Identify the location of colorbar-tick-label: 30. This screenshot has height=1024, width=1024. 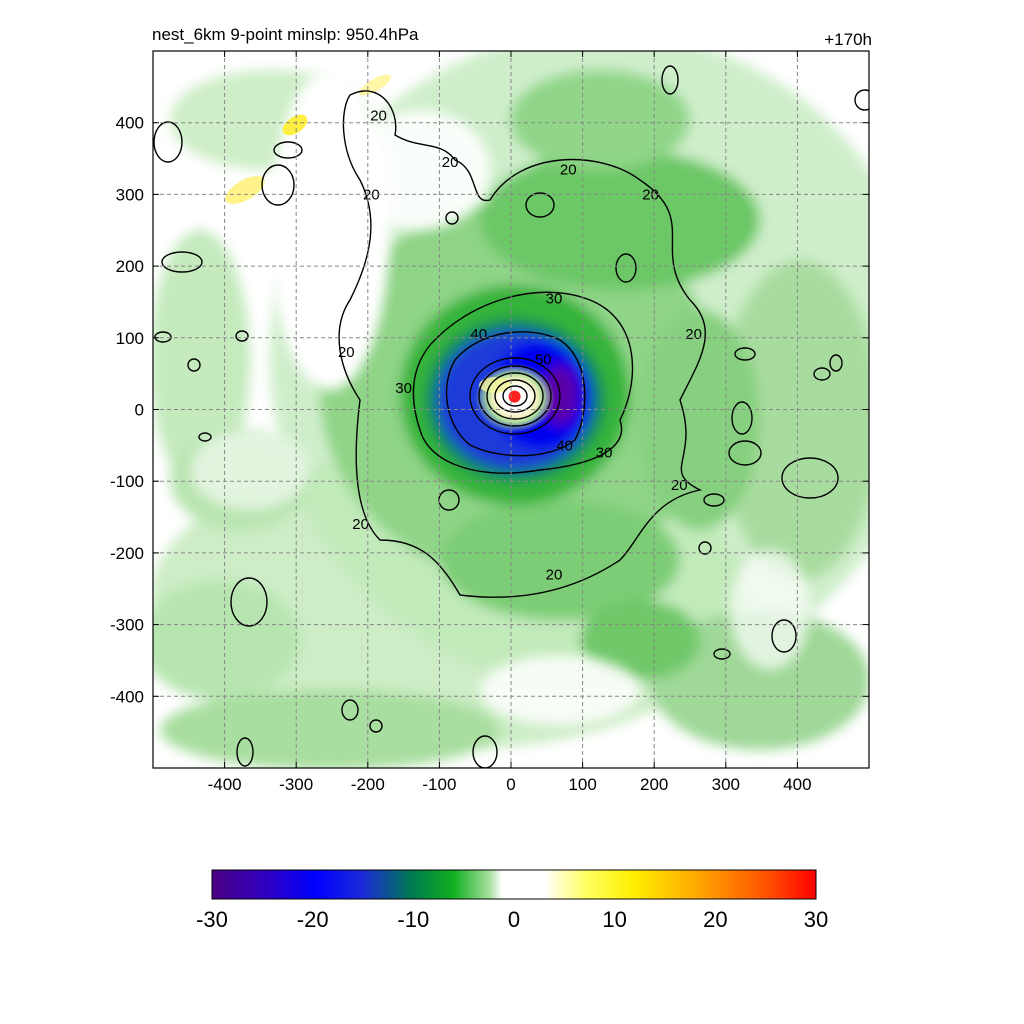
(816, 919).